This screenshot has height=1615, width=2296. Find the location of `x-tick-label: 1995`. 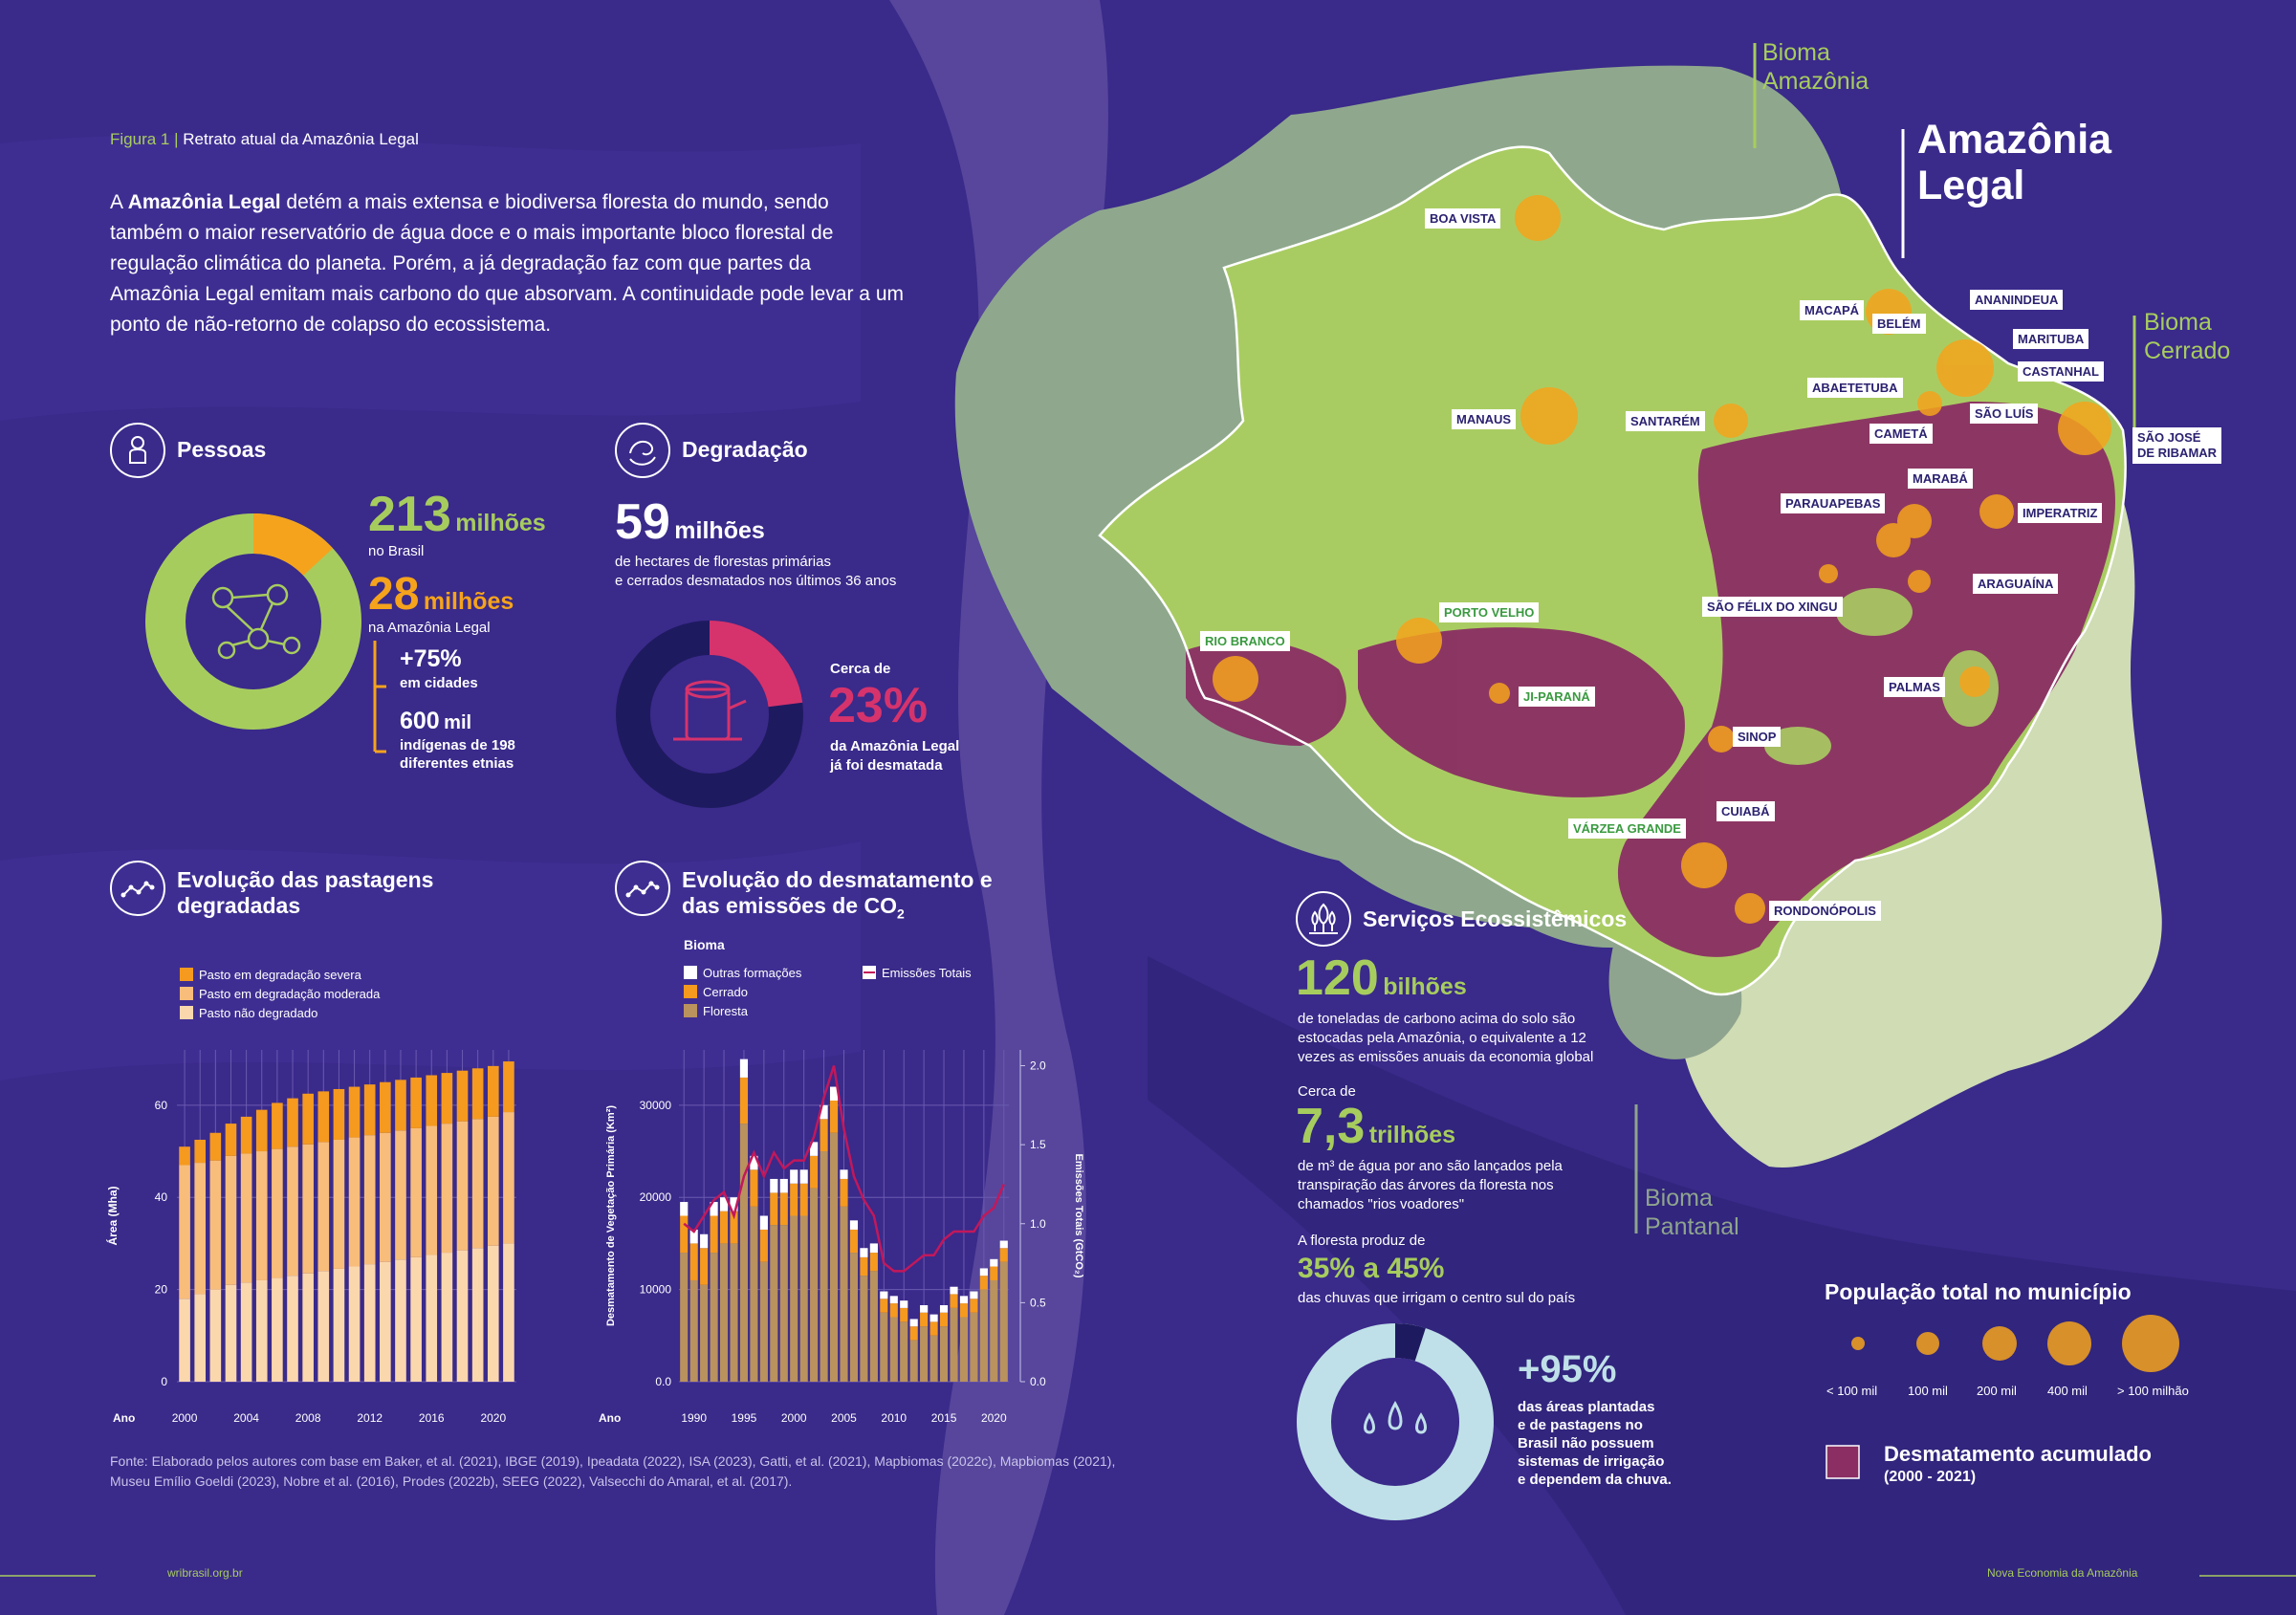

x-tick-label: 1995 is located at coordinates (744, 1418).